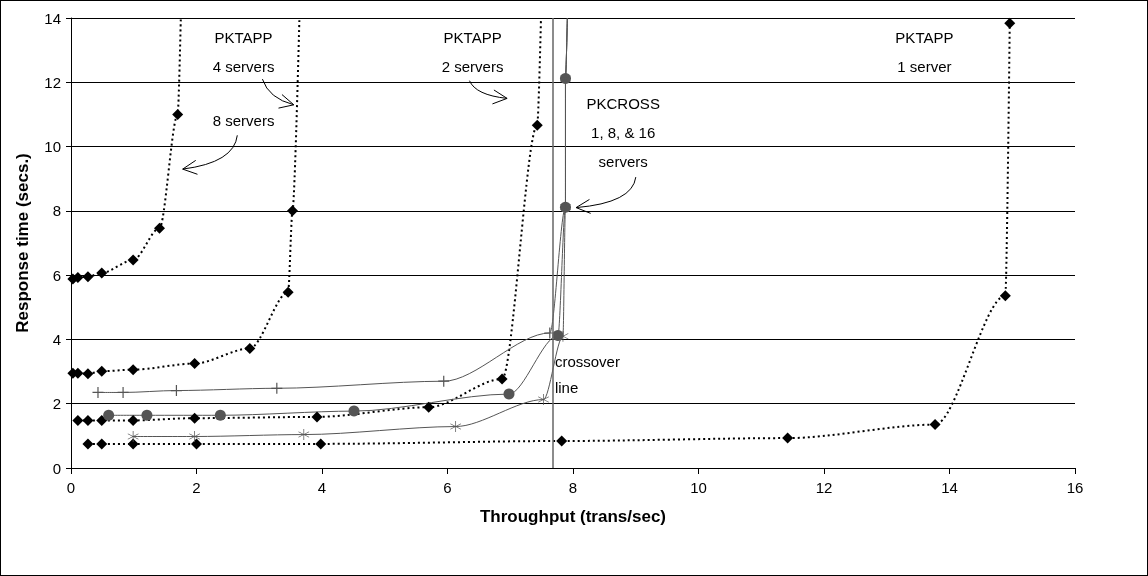  What do you see at coordinates (56, 275) in the screenshot?
I see `y-tick-label: 6` at bounding box center [56, 275].